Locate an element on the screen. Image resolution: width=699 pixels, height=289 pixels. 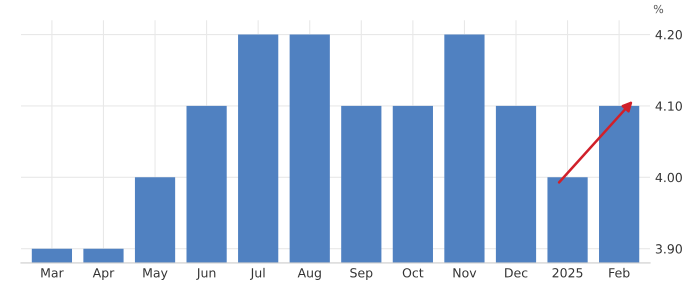
x-tick-label: 2025 is located at coordinates (567, 273).